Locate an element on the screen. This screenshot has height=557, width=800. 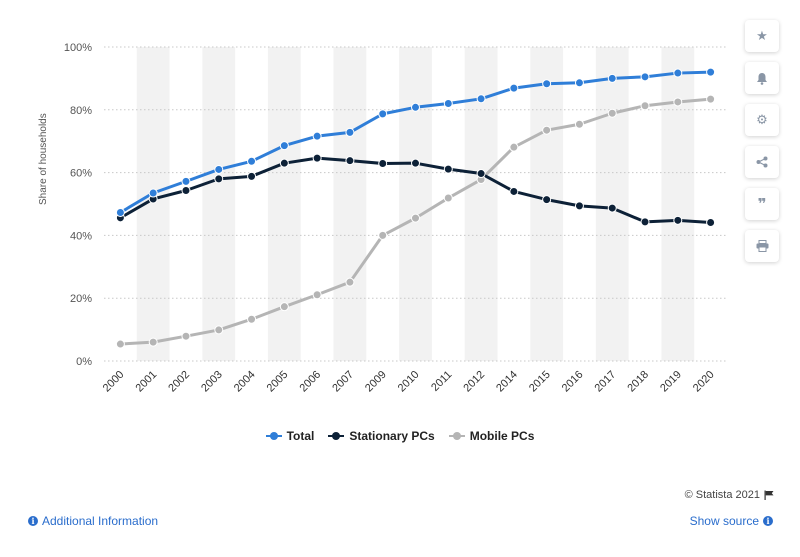
legend: Total Stationary PCs Mobile PCs is located at coordinates (400, 436).